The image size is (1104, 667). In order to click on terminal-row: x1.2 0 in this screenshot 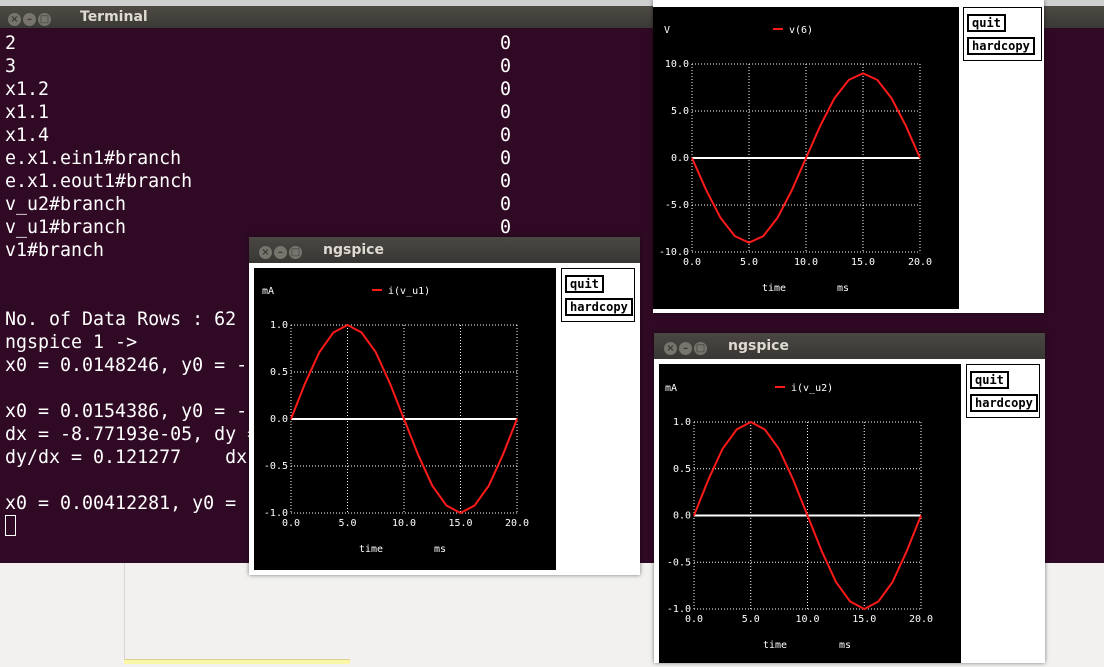, I will do `click(552, 89)`.